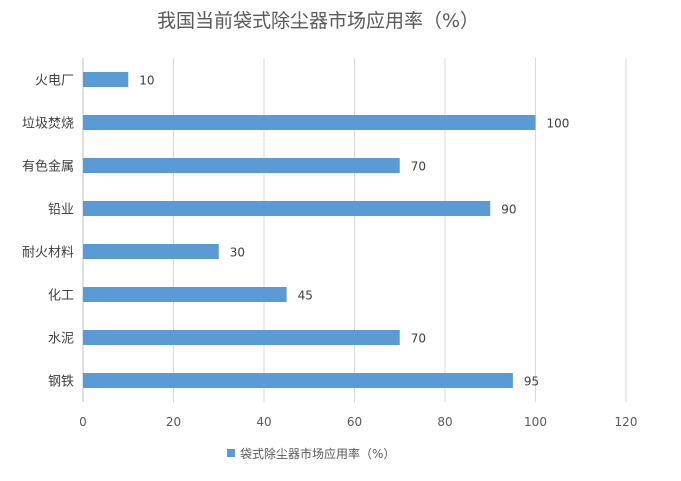 The width and height of the screenshot is (681, 481). I want to click on category-label: 耐火材料, so click(48, 253).